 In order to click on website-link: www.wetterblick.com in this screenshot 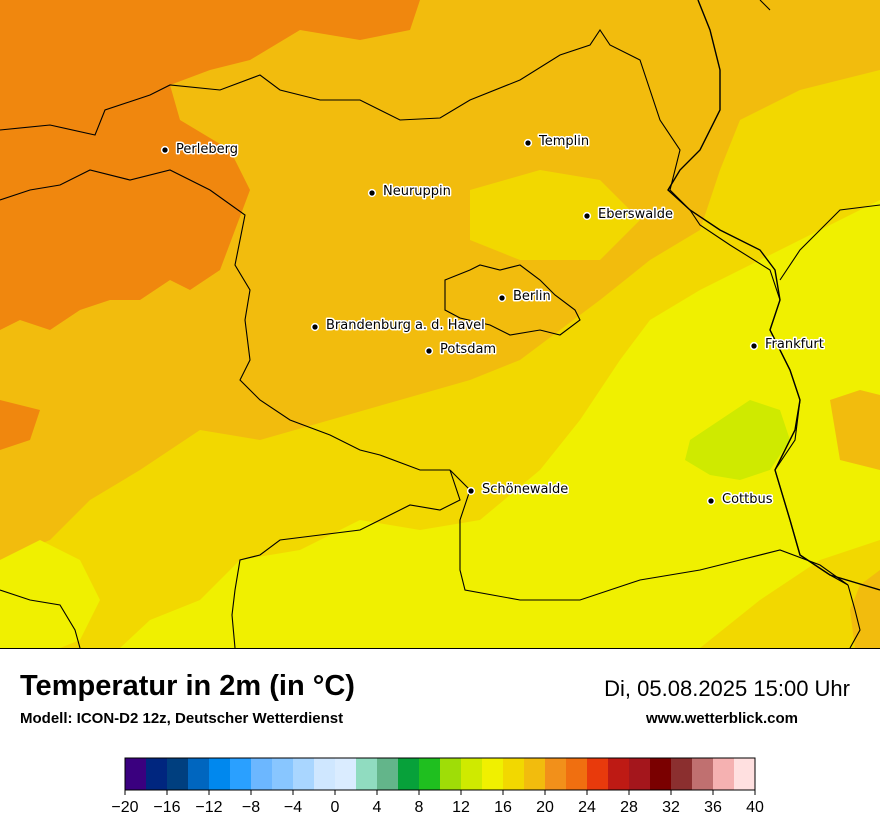, I will do `click(722, 718)`.